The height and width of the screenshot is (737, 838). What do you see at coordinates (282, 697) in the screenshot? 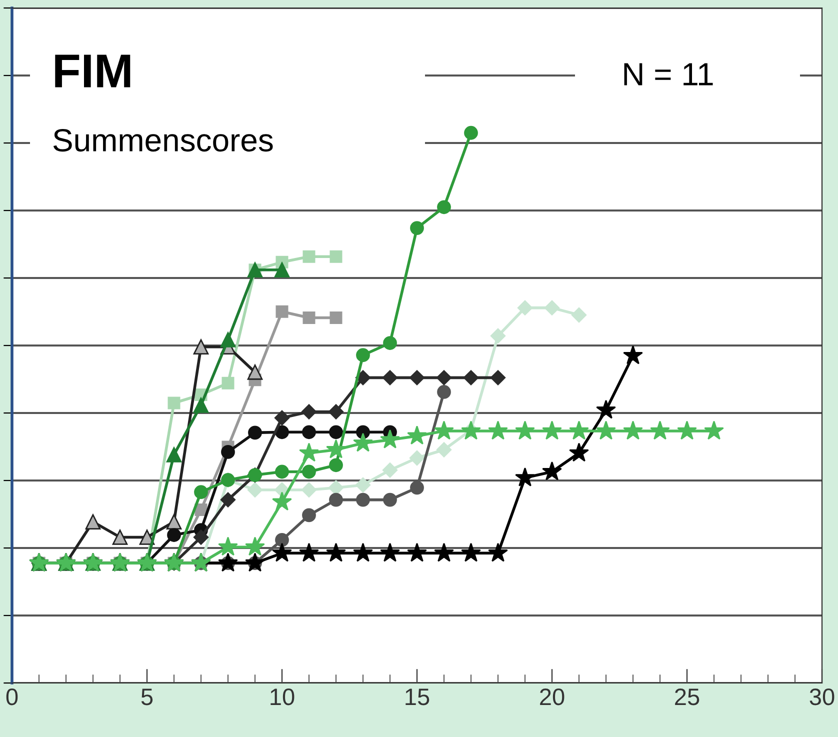
I see `x-tick-label: 10` at bounding box center [282, 697].